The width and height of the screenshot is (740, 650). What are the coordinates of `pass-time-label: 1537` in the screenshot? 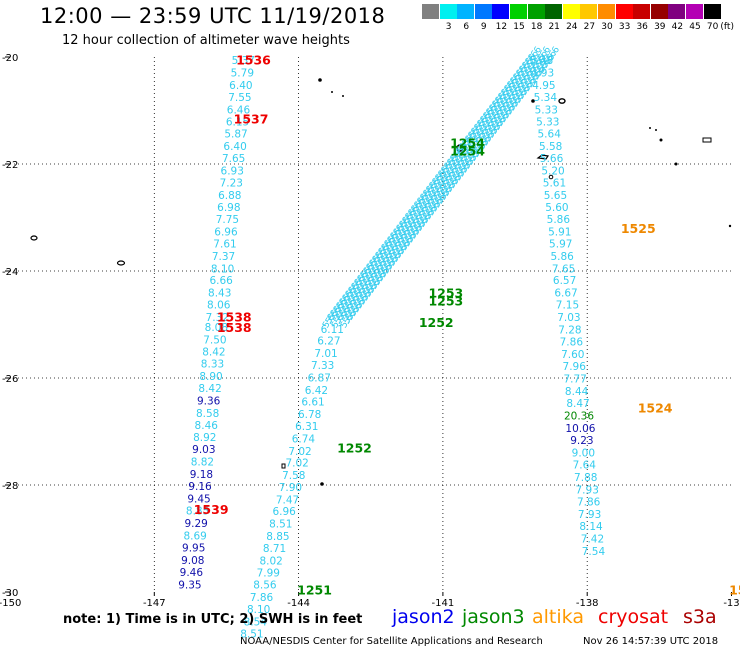 It's located at (251, 119).